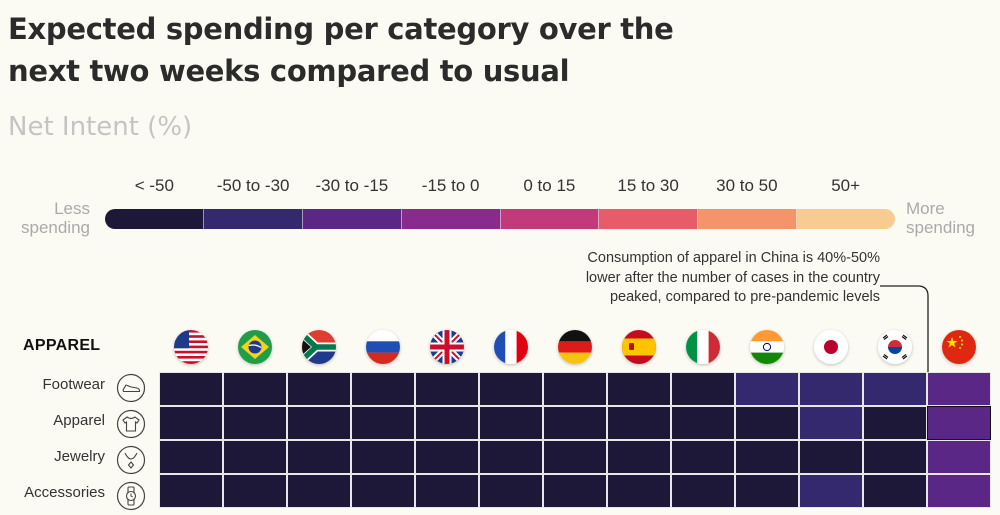 The image size is (1000, 515). I want to click on spain-flag-icon, so click(639, 347).